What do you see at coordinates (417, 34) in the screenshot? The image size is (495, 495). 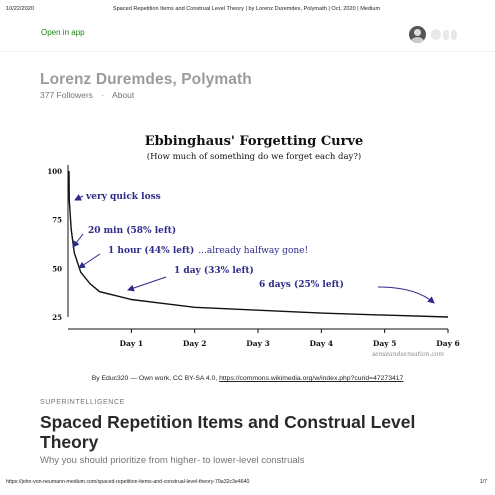 I see `user-avatar` at bounding box center [417, 34].